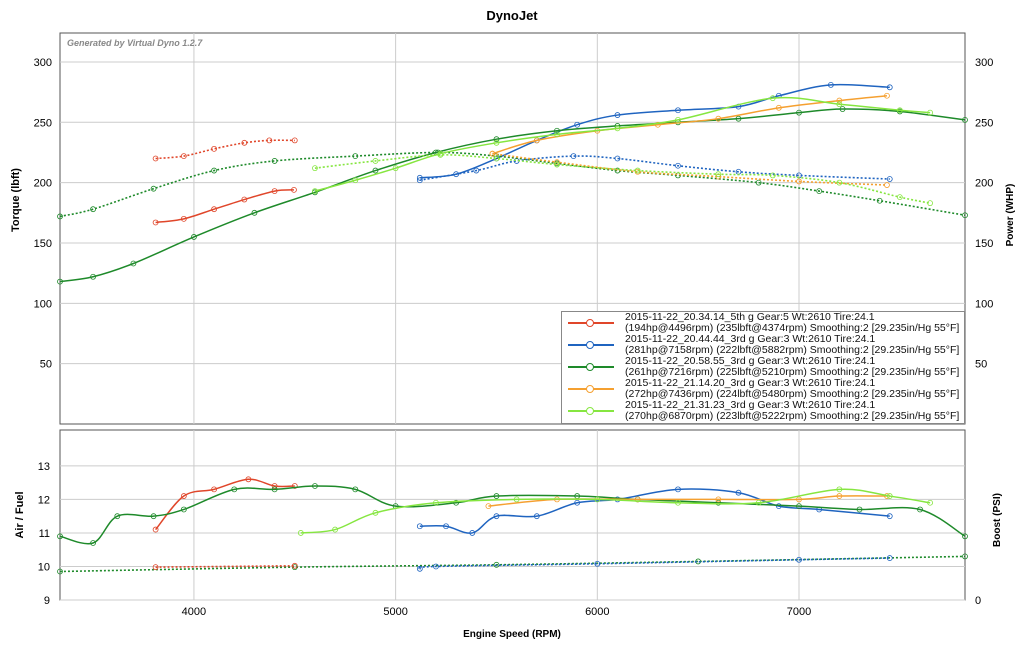 Image resolution: width=1024 pixels, height=648 pixels. What do you see at coordinates (984, 184) in the screenshot?
I see `y2-tick-label: 200` at bounding box center [984, 184].